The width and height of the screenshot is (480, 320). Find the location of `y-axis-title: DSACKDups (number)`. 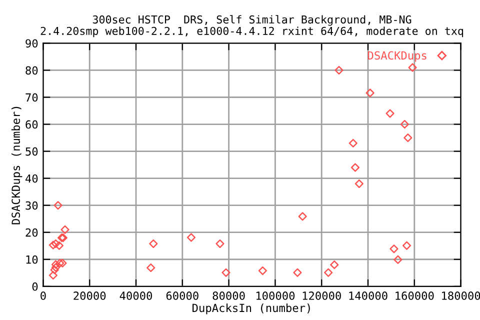

y-axis-title: DSACKDups (number) is located at coordinates (16, 165).